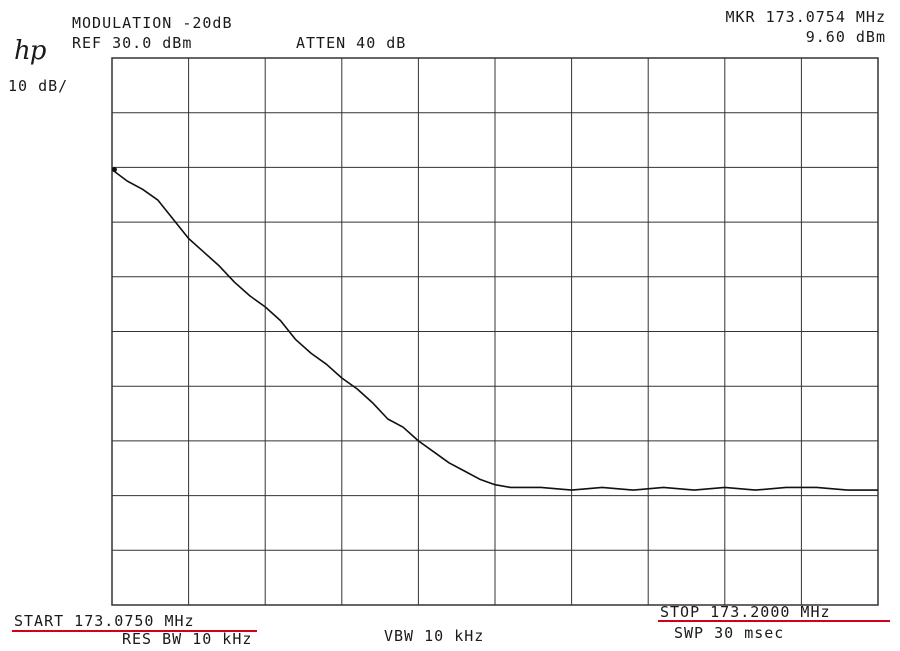  What do you see at coordinates (729, 633) in the screenshot?
I see `sweep-time-label: SWP 30 msec` at bounding box center [729, 633].